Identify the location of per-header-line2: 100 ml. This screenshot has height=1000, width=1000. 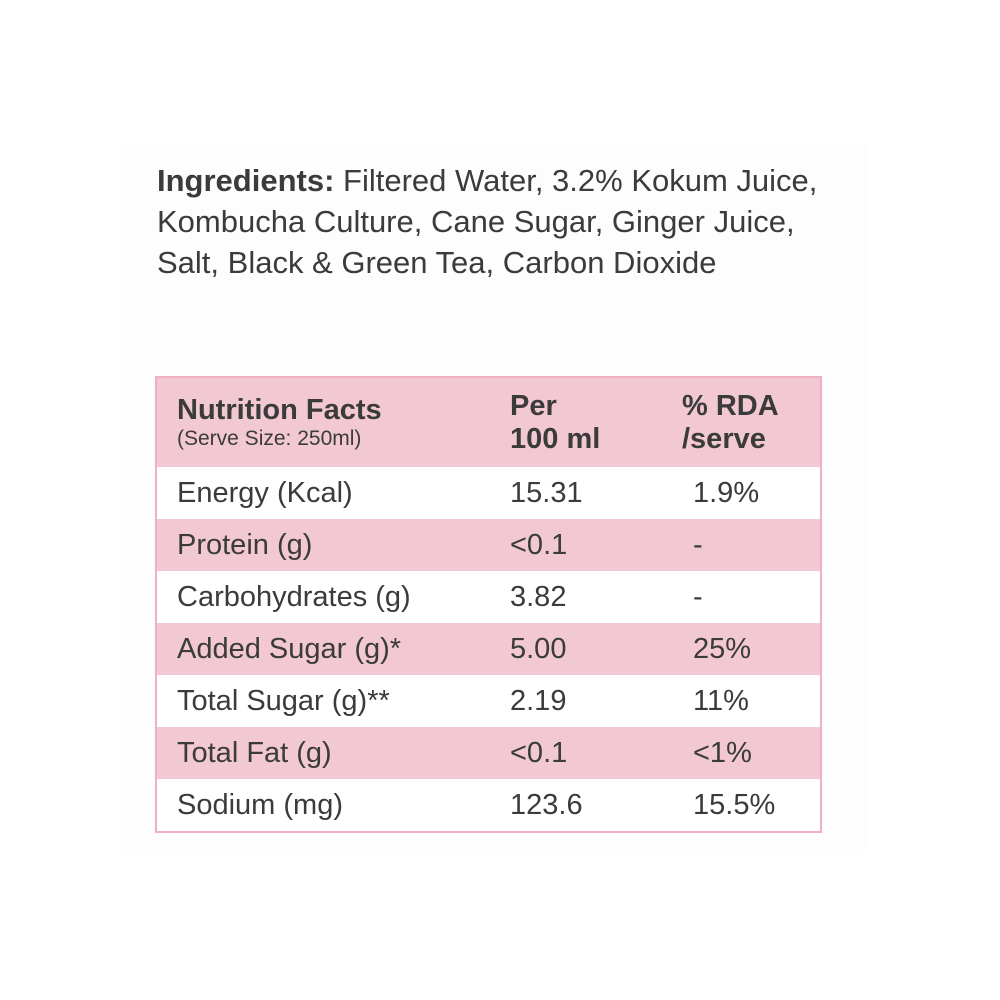
(555, 438).